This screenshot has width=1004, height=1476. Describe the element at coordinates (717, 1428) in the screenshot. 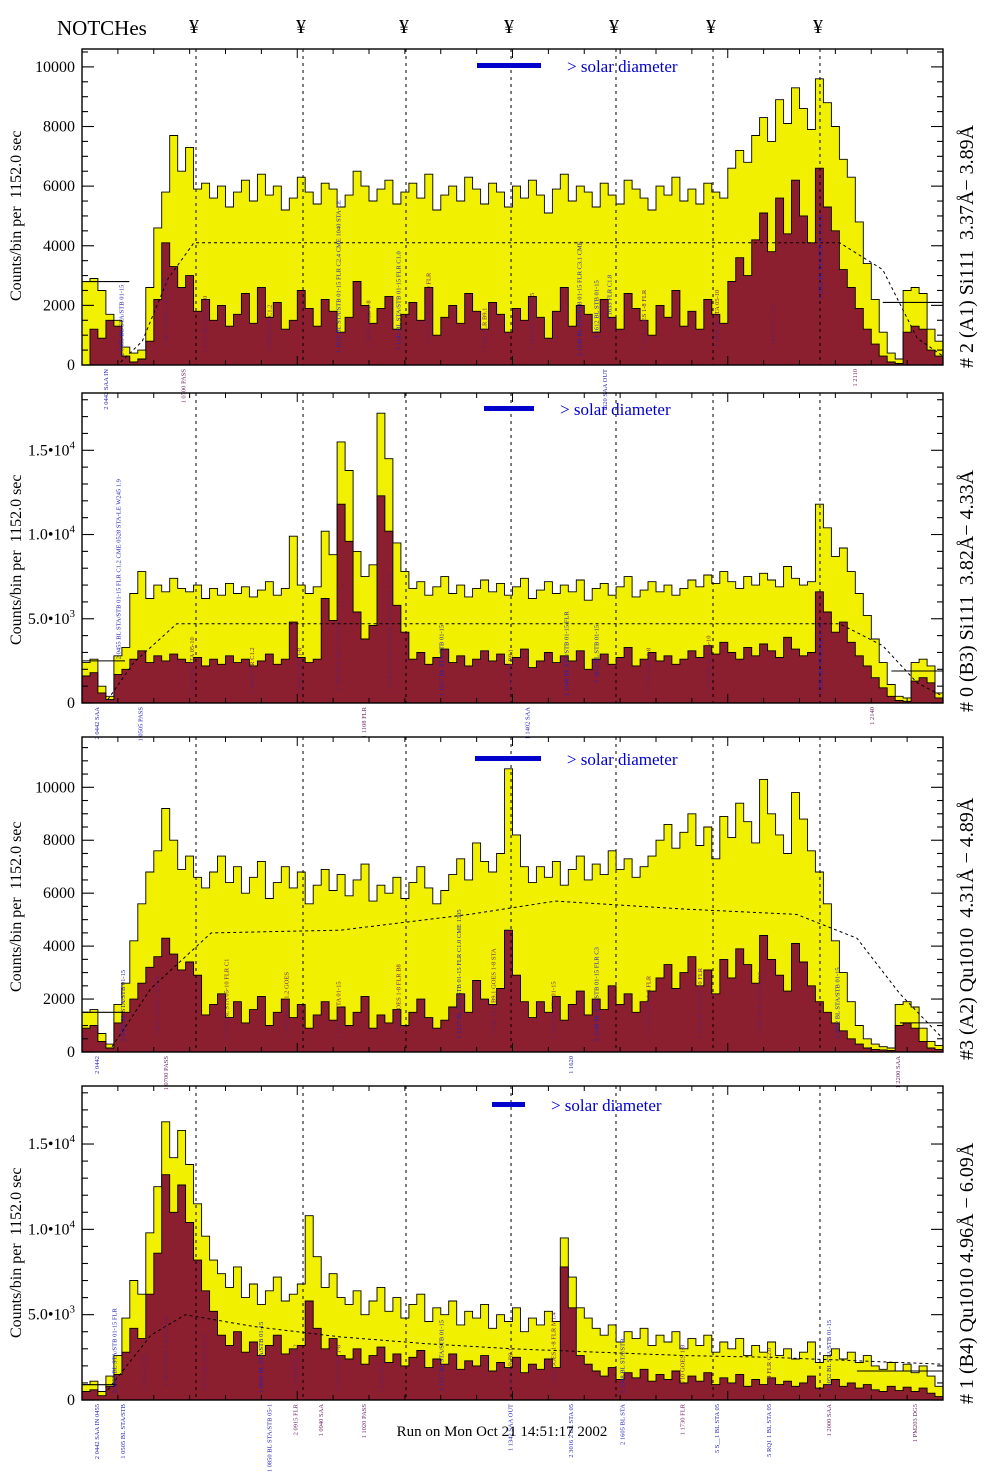

I see `event-annotation: 5 S__1 BL STA 05` at that location.